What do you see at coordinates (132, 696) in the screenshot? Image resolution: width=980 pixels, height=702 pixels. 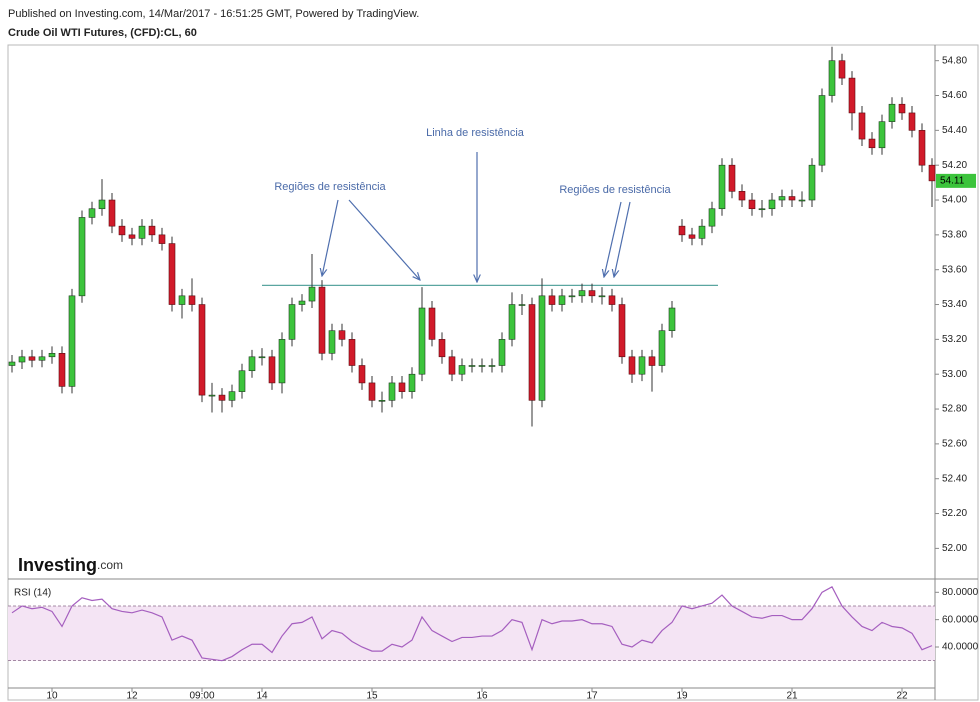 I see `x-tick-label: 12` at bounding box center [132, 696].